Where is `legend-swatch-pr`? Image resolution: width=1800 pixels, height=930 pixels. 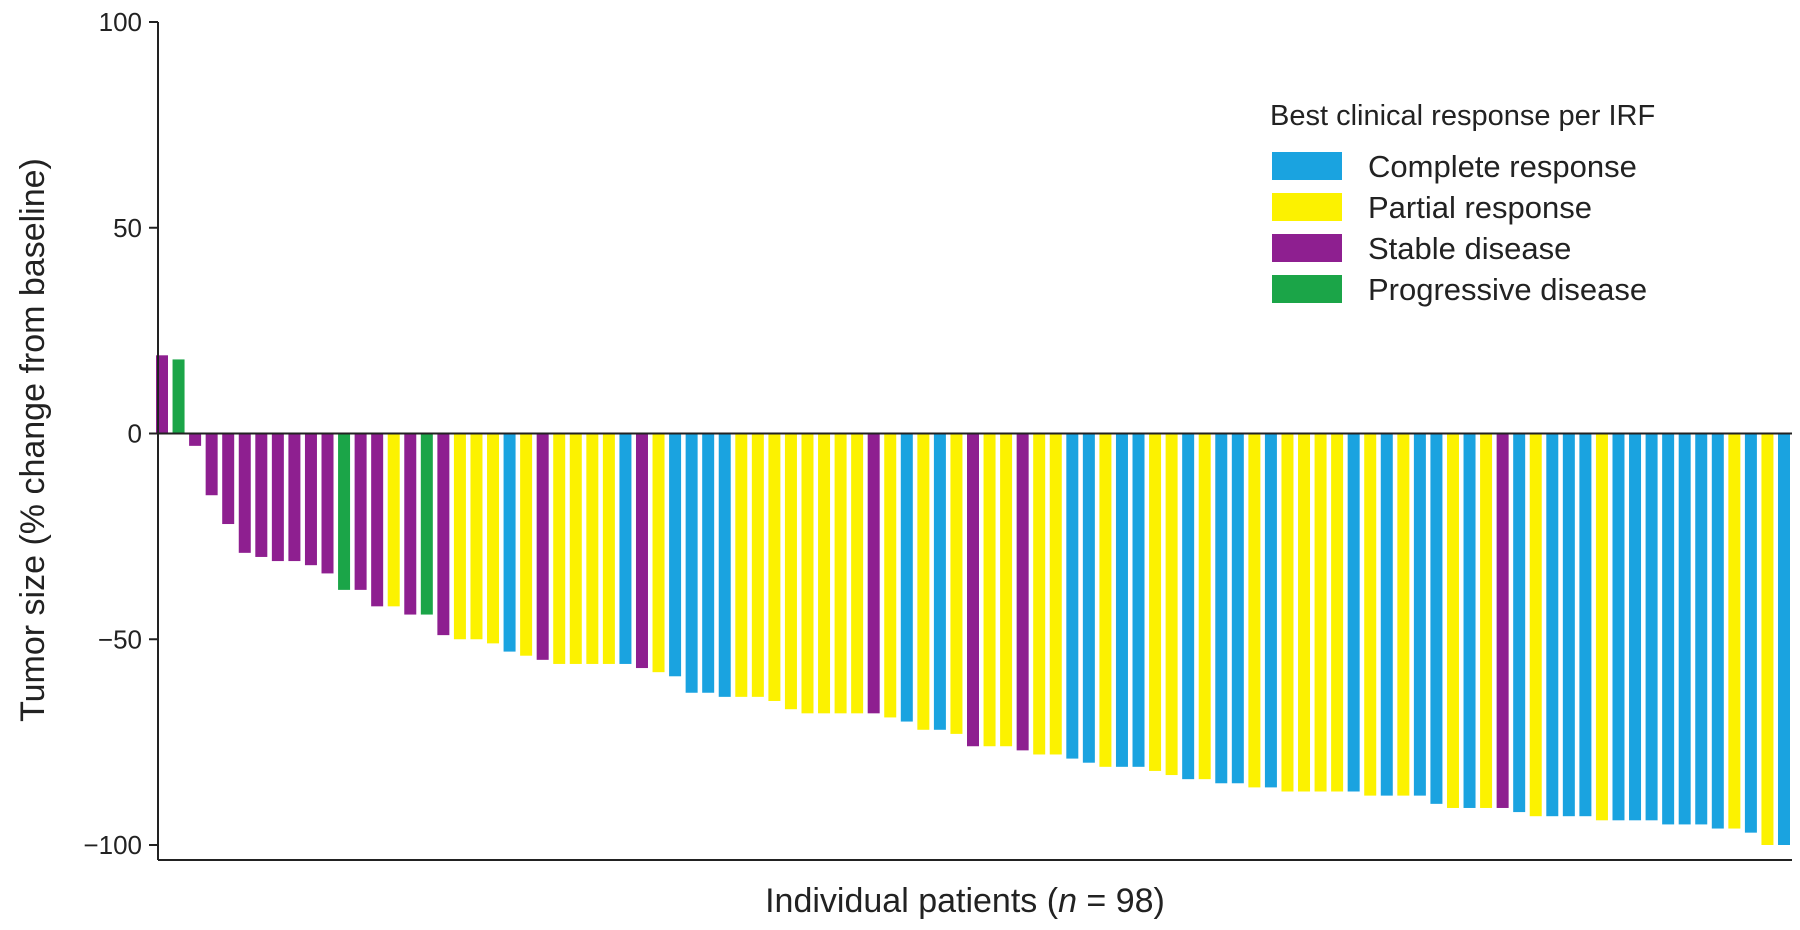
legend-swatch-pr is located at coordinates (1307, 207).